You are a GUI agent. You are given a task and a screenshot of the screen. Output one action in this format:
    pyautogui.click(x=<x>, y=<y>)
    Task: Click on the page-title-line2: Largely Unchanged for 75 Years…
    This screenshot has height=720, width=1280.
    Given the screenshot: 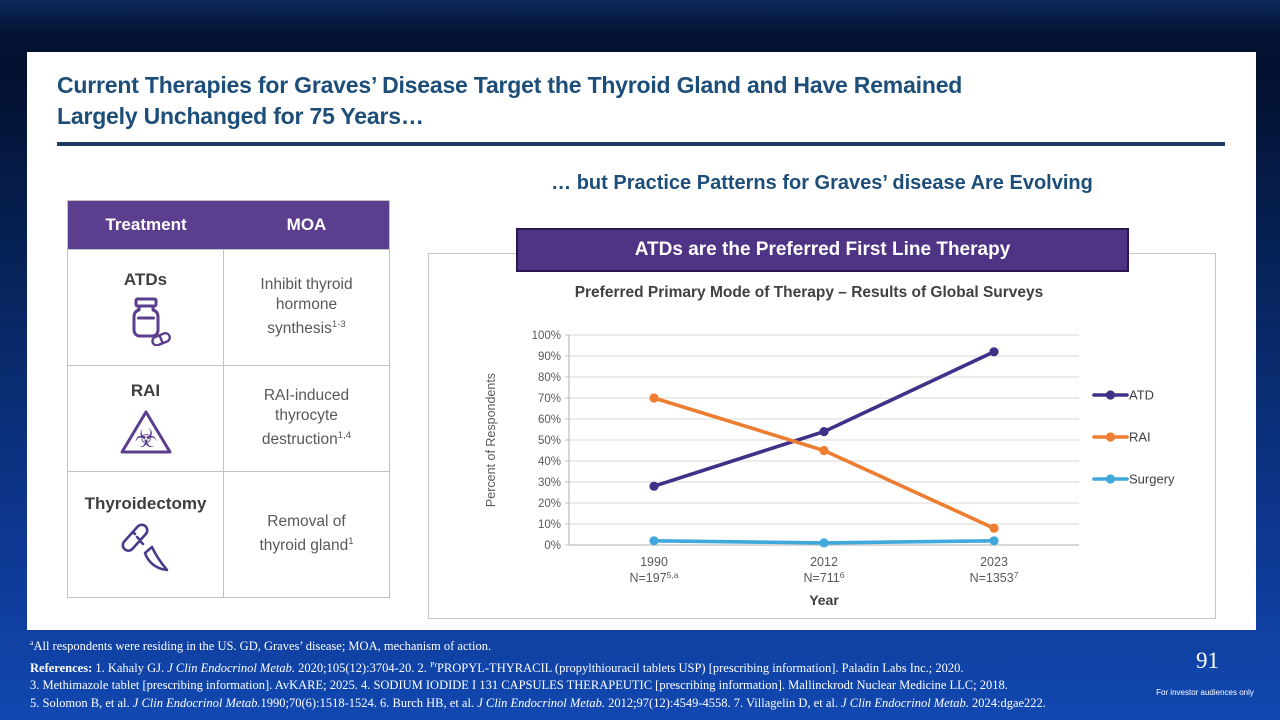 What is the action you would take?
    pyautogui.click(x=240, y=116)
    